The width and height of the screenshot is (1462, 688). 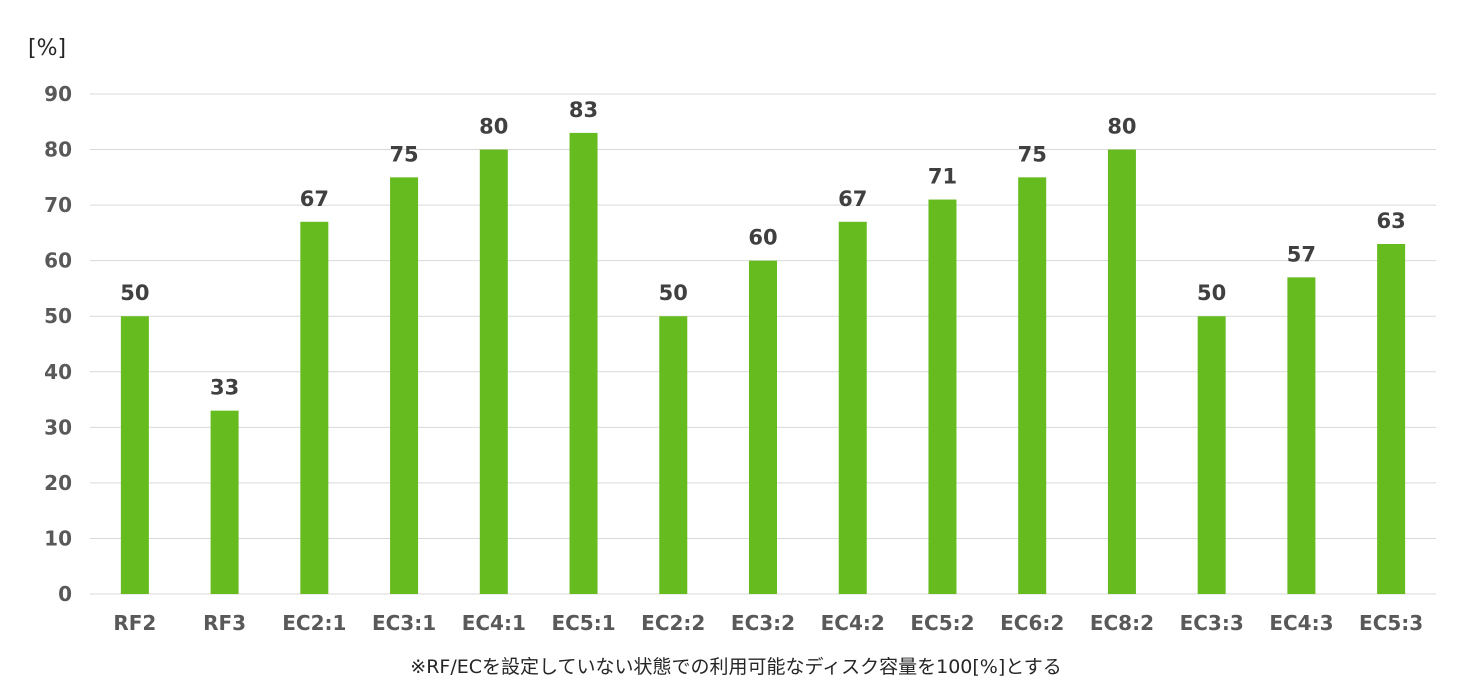 I want to click on y-tick-label: 50, so click(x=58, y=316).